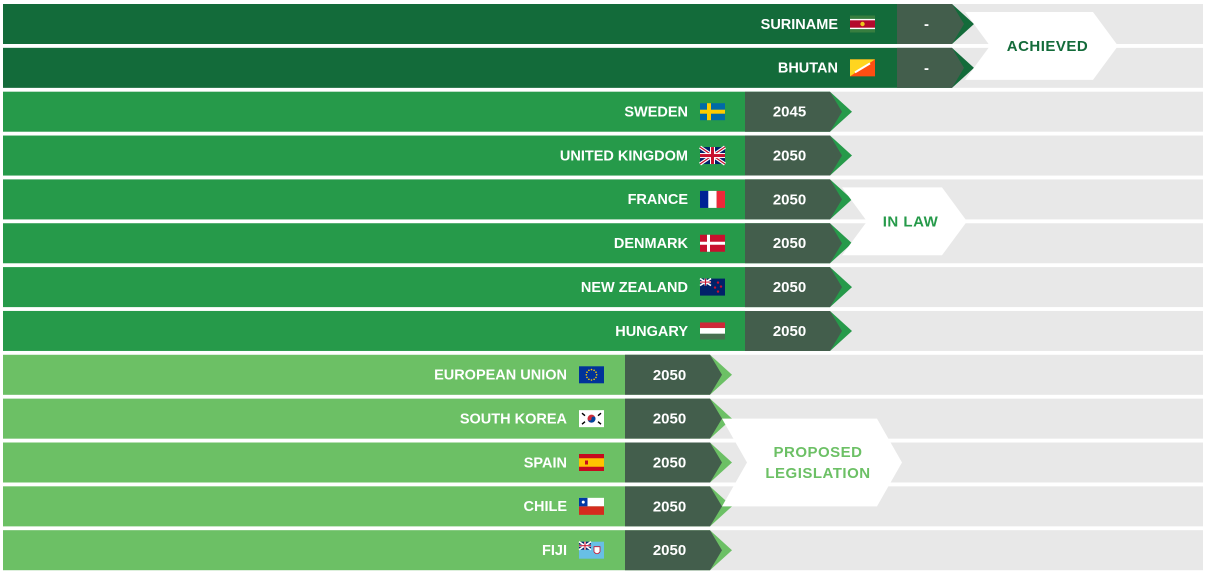 The height and width of the screenshot is (573, 1207). What do you see at coordinates (712, 112) in the screenshot?
I see `sweden-flag` at bounding box center [712, 112].